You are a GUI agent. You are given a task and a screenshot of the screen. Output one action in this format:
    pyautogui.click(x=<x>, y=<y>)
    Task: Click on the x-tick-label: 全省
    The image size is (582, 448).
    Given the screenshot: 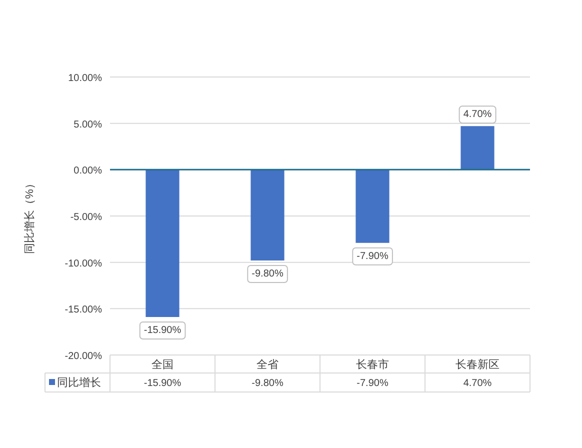 What is the action you would take?
    pyautogui.click(x=267, y=364)
    